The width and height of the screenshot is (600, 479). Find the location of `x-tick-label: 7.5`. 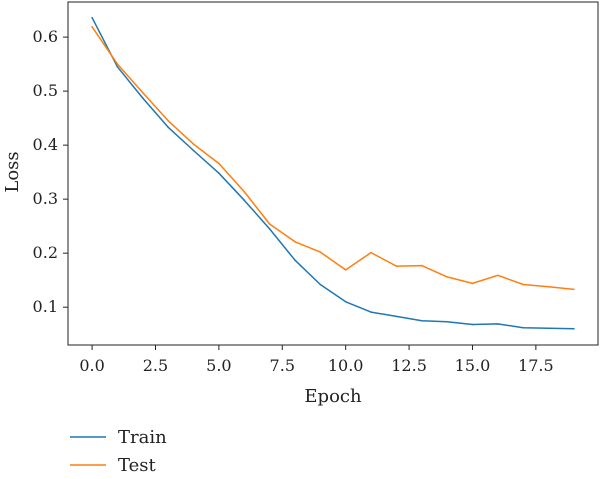

x-tick-label: 7.5 is located at coordinates (282, 365).